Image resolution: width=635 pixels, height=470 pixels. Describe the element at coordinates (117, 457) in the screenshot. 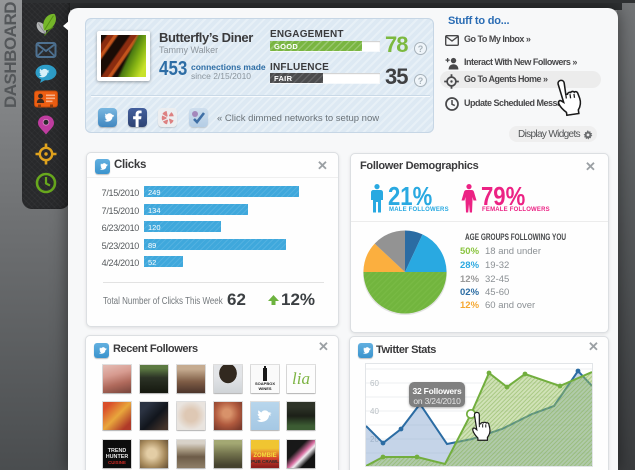

I see `svg-text: HUNTER` at that location.